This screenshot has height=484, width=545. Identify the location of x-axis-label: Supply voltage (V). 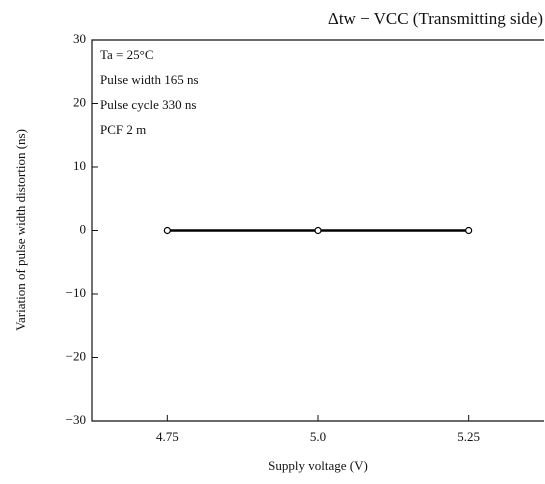
(318, 465).